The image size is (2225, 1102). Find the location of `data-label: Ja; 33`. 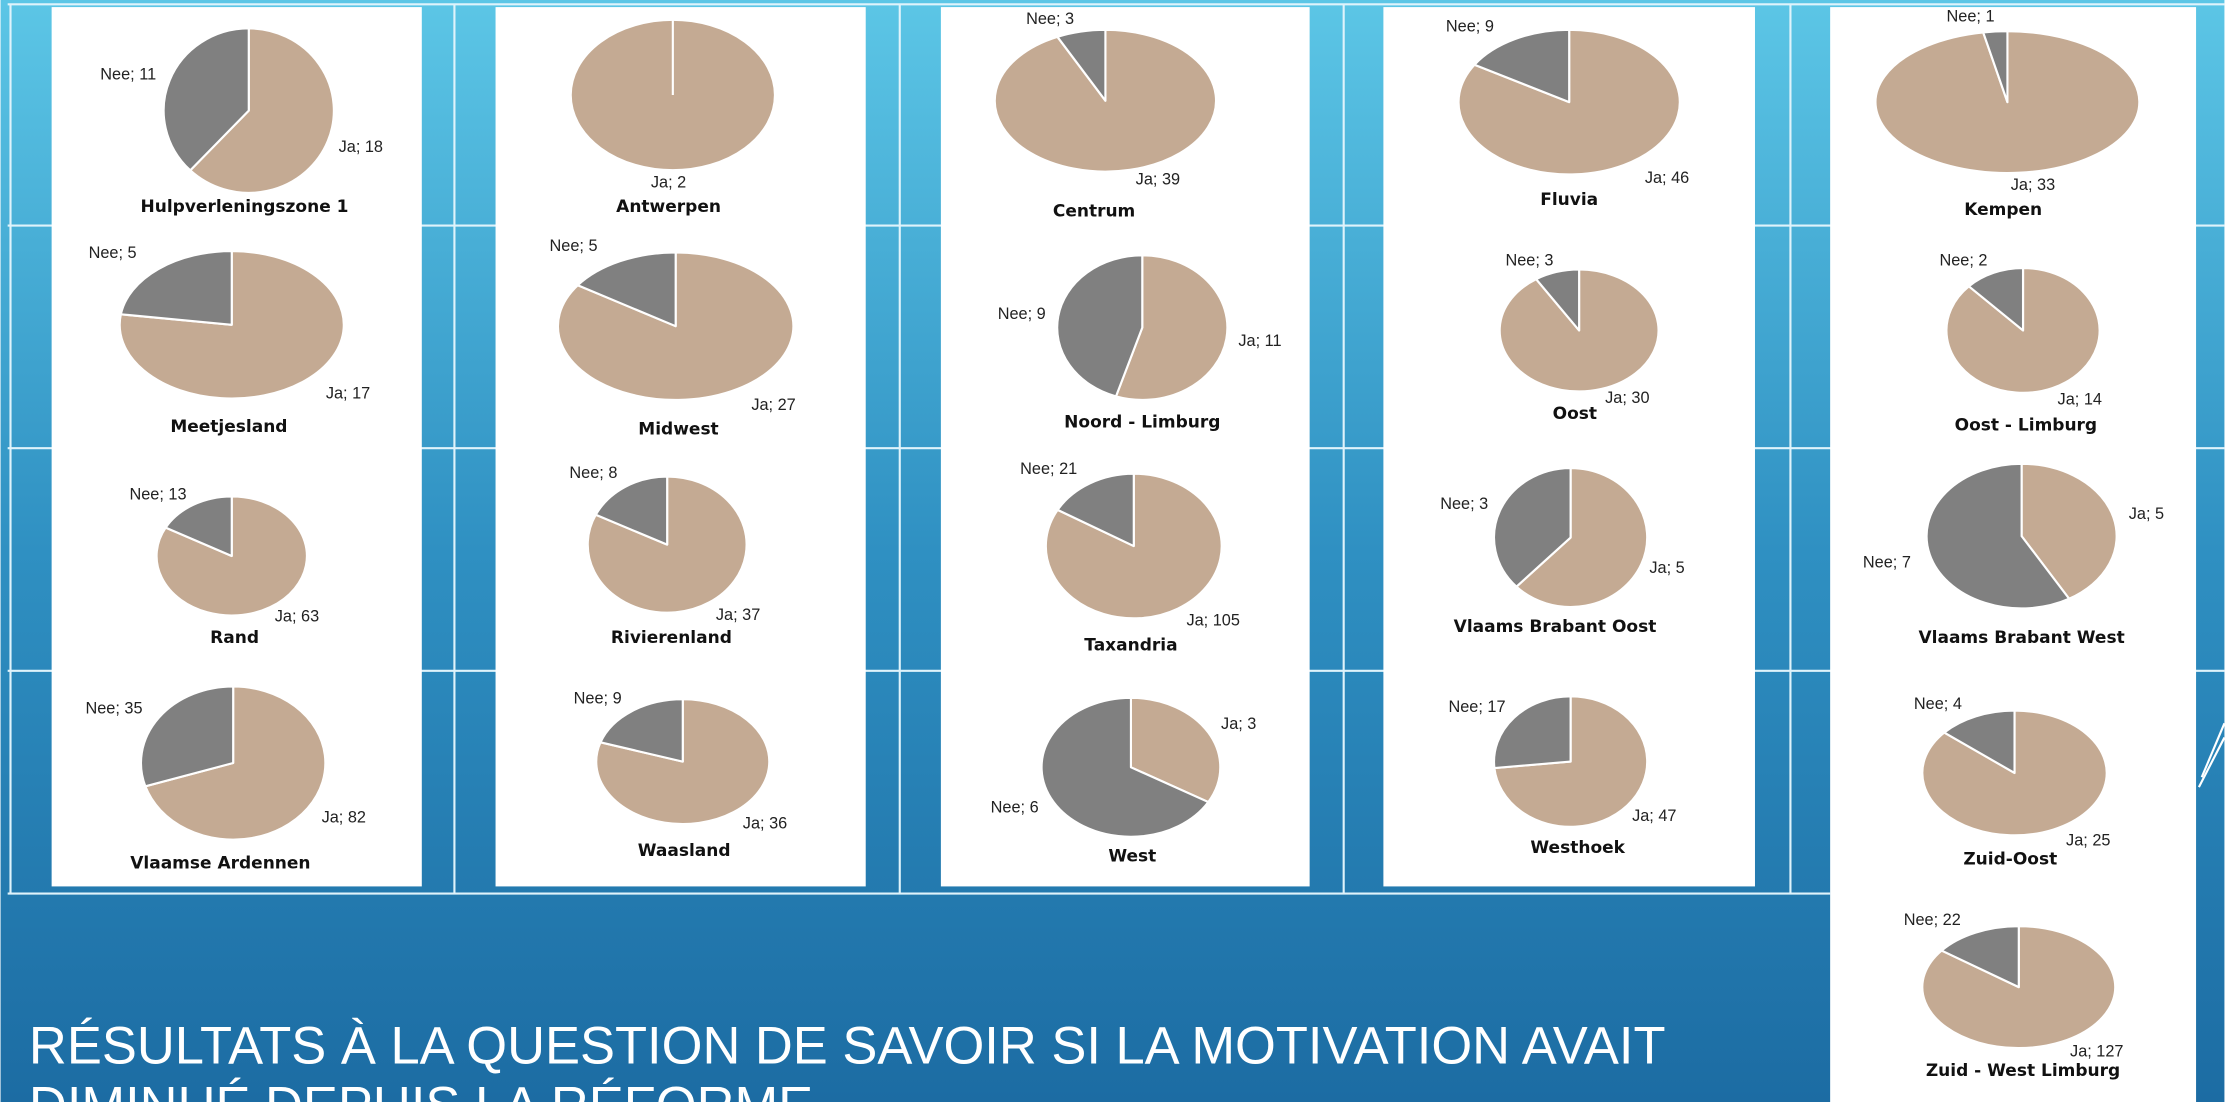

data-label: Ja; 33 is located at coordinates (2033, 185).